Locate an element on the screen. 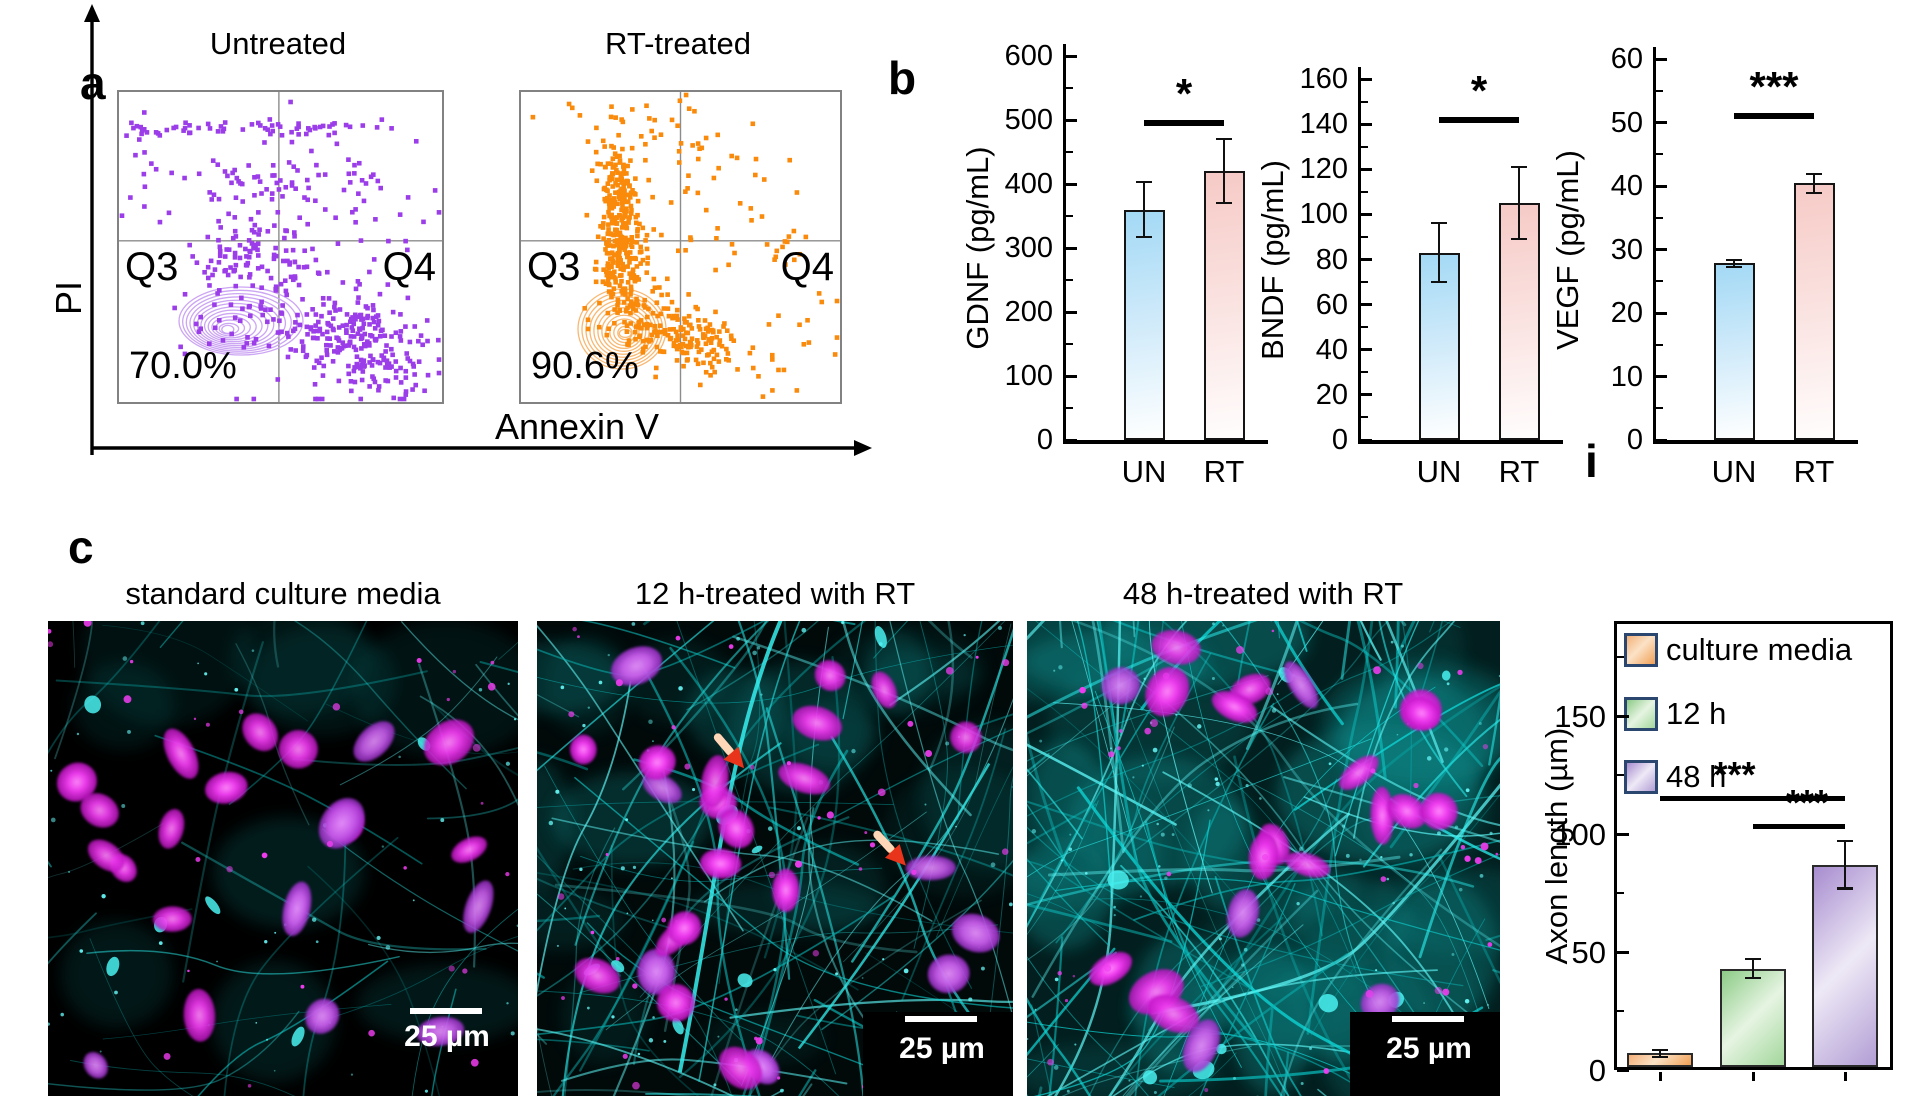 Image resolution: width=1921 pixels, height=1096 pixels. x-axis-arrowhead is located at coordinates (863, 448).